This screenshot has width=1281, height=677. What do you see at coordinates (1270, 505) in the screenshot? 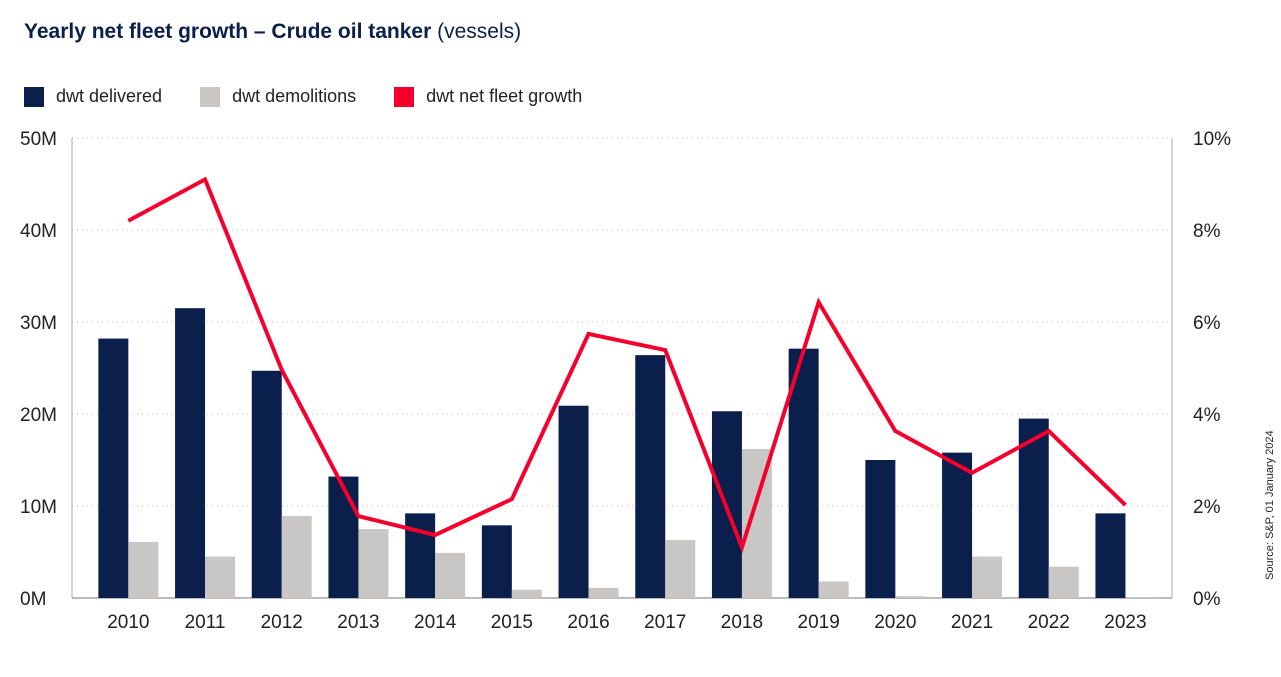
I see `source-note: Source: S&P, 01 January 2024` at bounding box center [1270, 505].